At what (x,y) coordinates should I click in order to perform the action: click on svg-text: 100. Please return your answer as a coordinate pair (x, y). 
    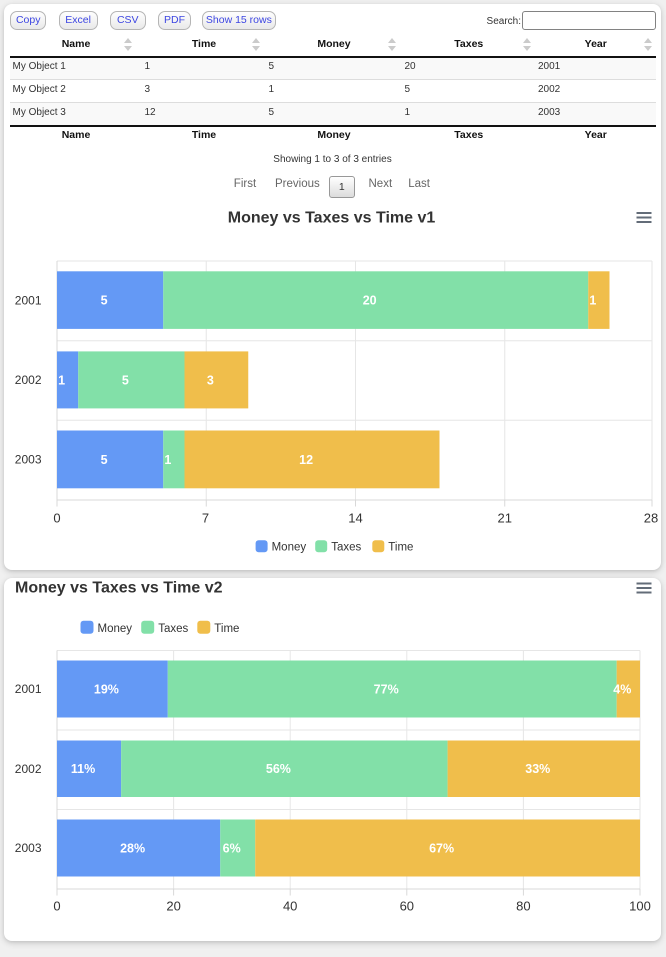
    Looking at the image, I should click on (640, 906).